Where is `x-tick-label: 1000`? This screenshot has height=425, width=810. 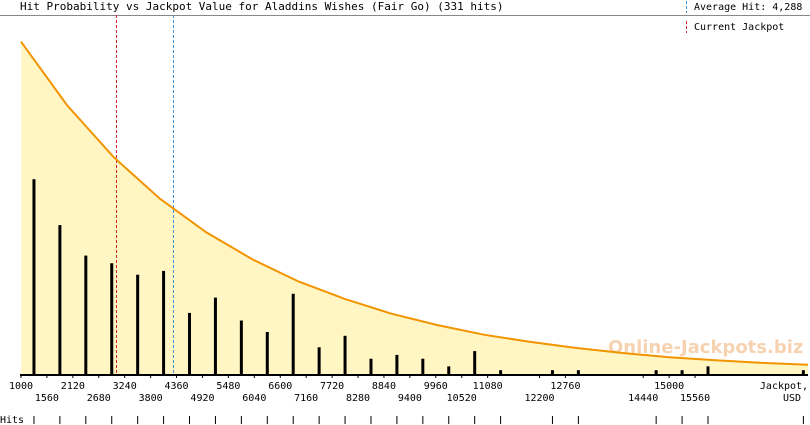
x-tick-label: 1000 is located at coordinates (21, 386).